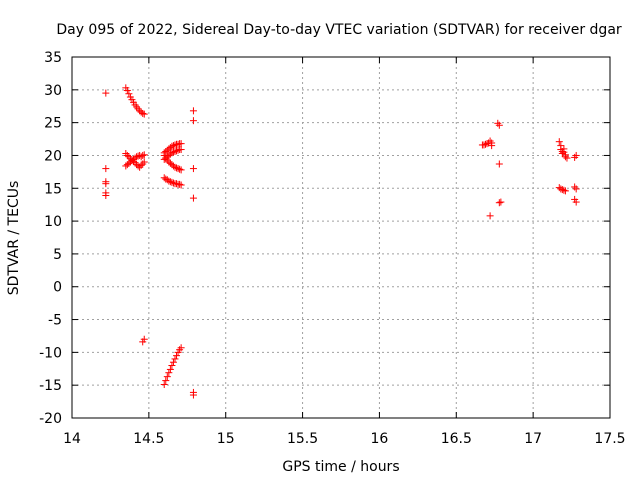  What do you see at coordinates (50, 238) in the screenshot?
I see `y-tick-labels: -20 -15 -10 -5 0 5 10 15 20 25 30 35` at bounding box center [50, 238].